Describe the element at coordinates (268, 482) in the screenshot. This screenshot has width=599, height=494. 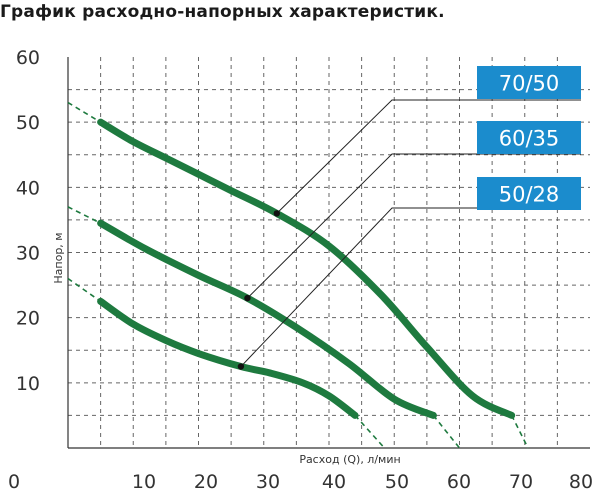
I see `x-tick-label: 30` at that location.